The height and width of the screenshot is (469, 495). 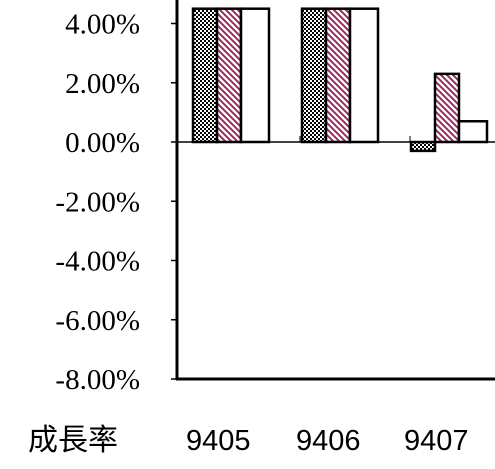 I want to click on row-label: 成長率, so click(x=73, y=440).